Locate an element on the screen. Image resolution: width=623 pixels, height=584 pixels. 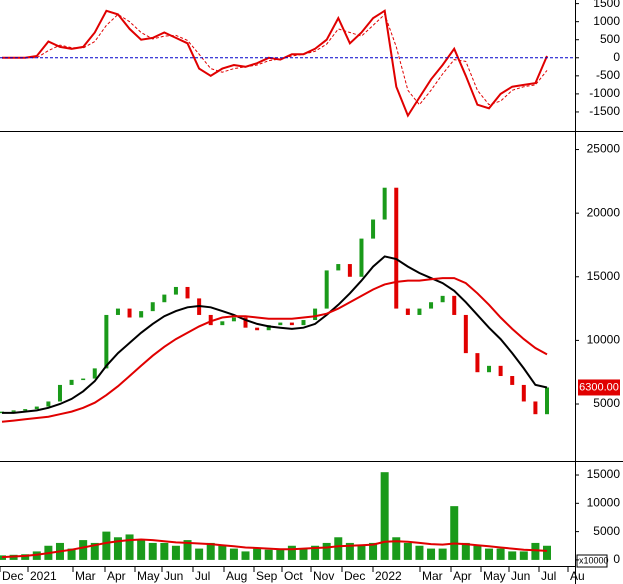
multiplier-box is located at coordinates (592, 561).